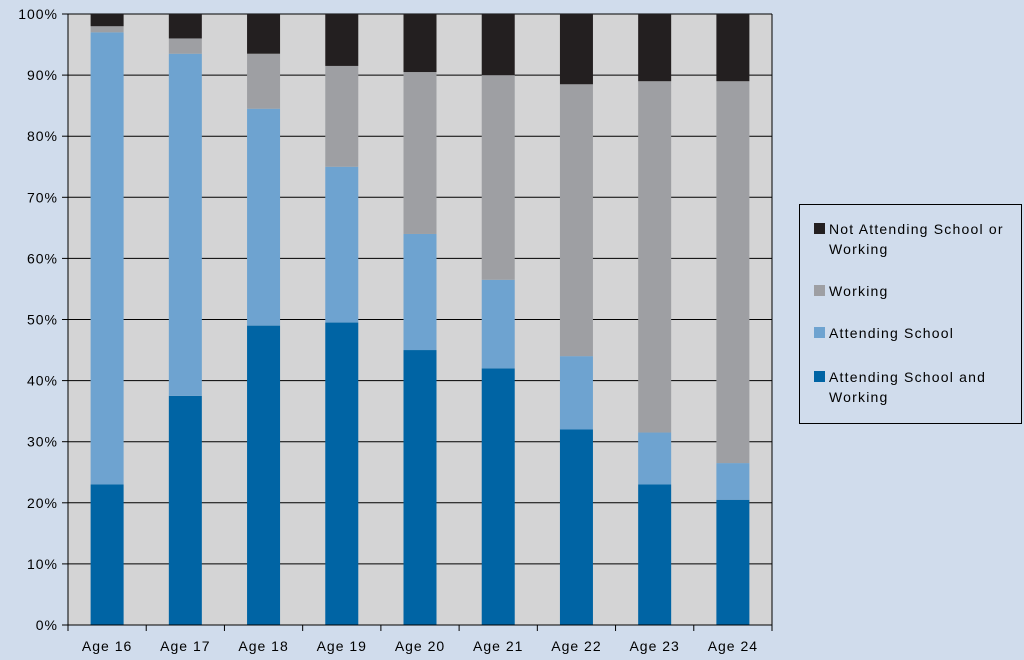  What do you see at coordinates (654, 646) in the screenshot?
I see `x-tick-label: Age 23` at bounding box center [654, 646].